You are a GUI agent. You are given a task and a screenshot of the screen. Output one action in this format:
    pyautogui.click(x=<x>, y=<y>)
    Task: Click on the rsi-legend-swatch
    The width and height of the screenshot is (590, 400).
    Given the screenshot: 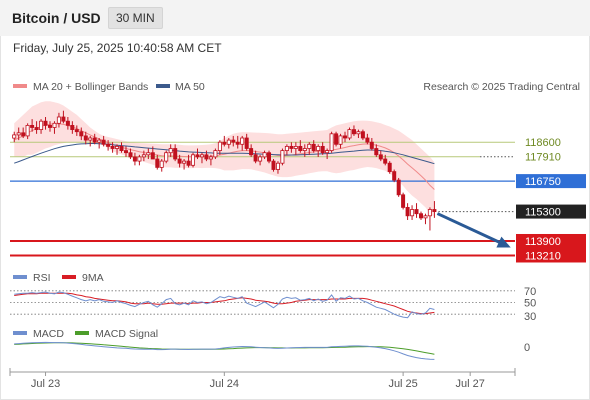 What is the action you would take?
    pyautogui.click(x=20, y=277)
    